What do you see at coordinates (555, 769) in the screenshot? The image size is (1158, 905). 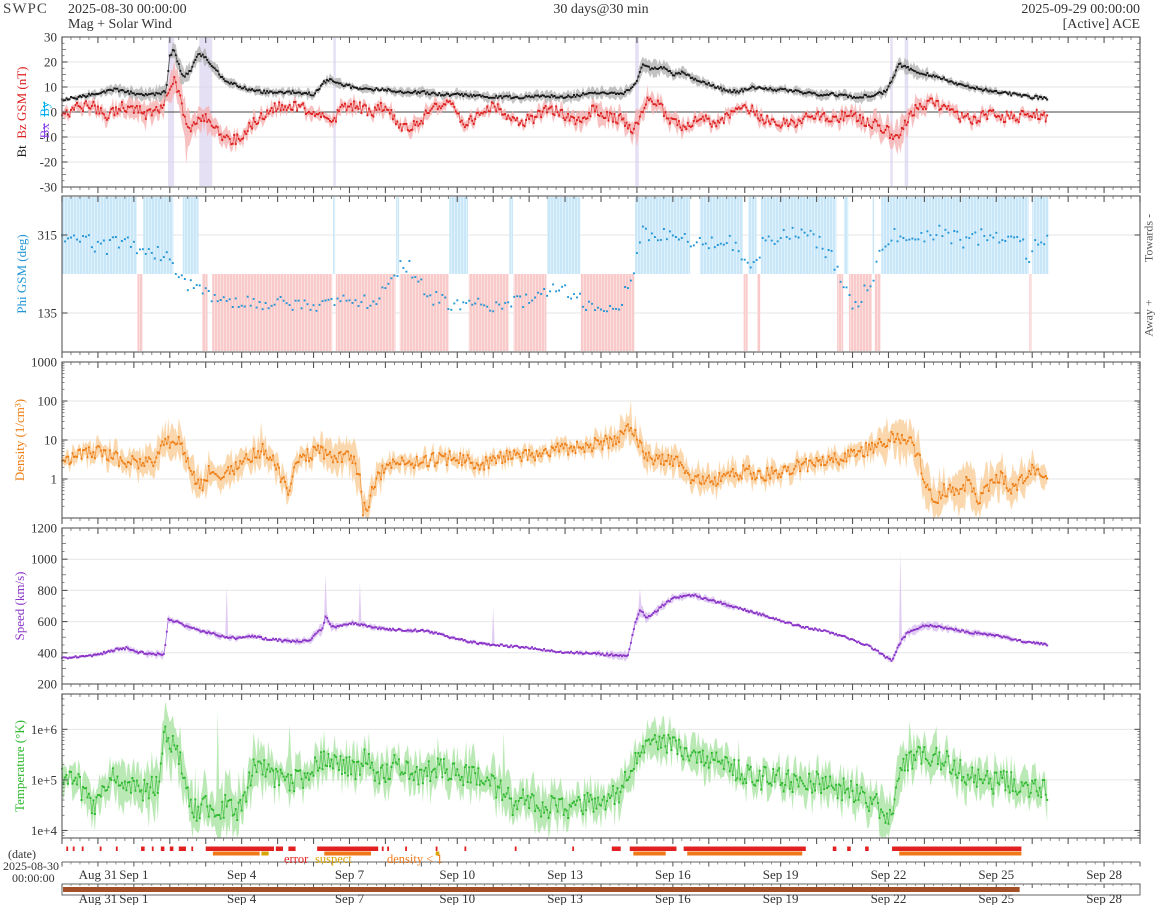 I see `temperature-uncertainty-band` at bounding box center [555, 769].